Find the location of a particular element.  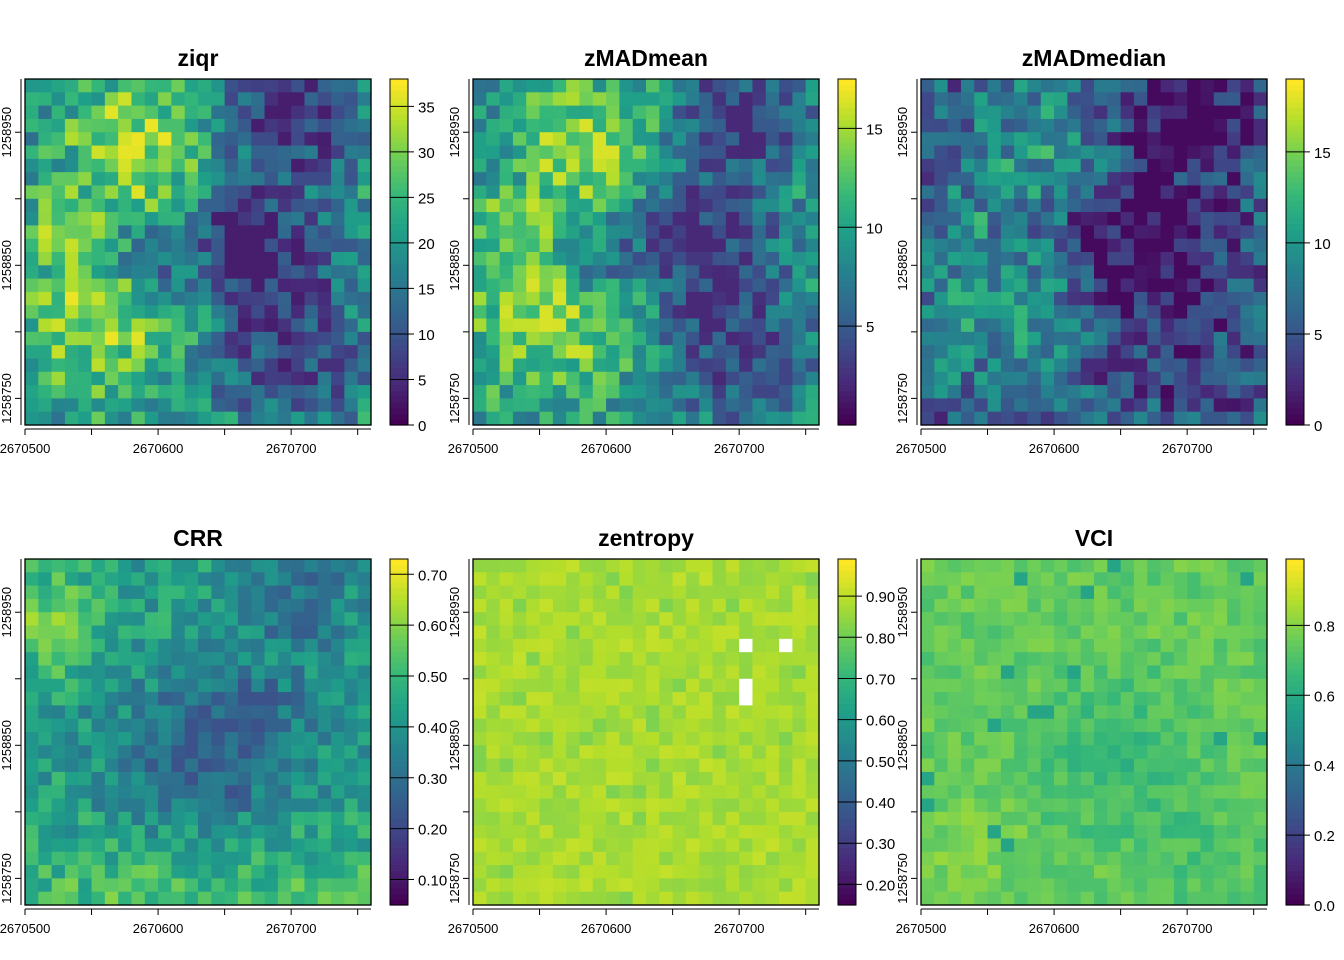

colorbar-tick-label: 0 is located at coordinates (1318, 426).